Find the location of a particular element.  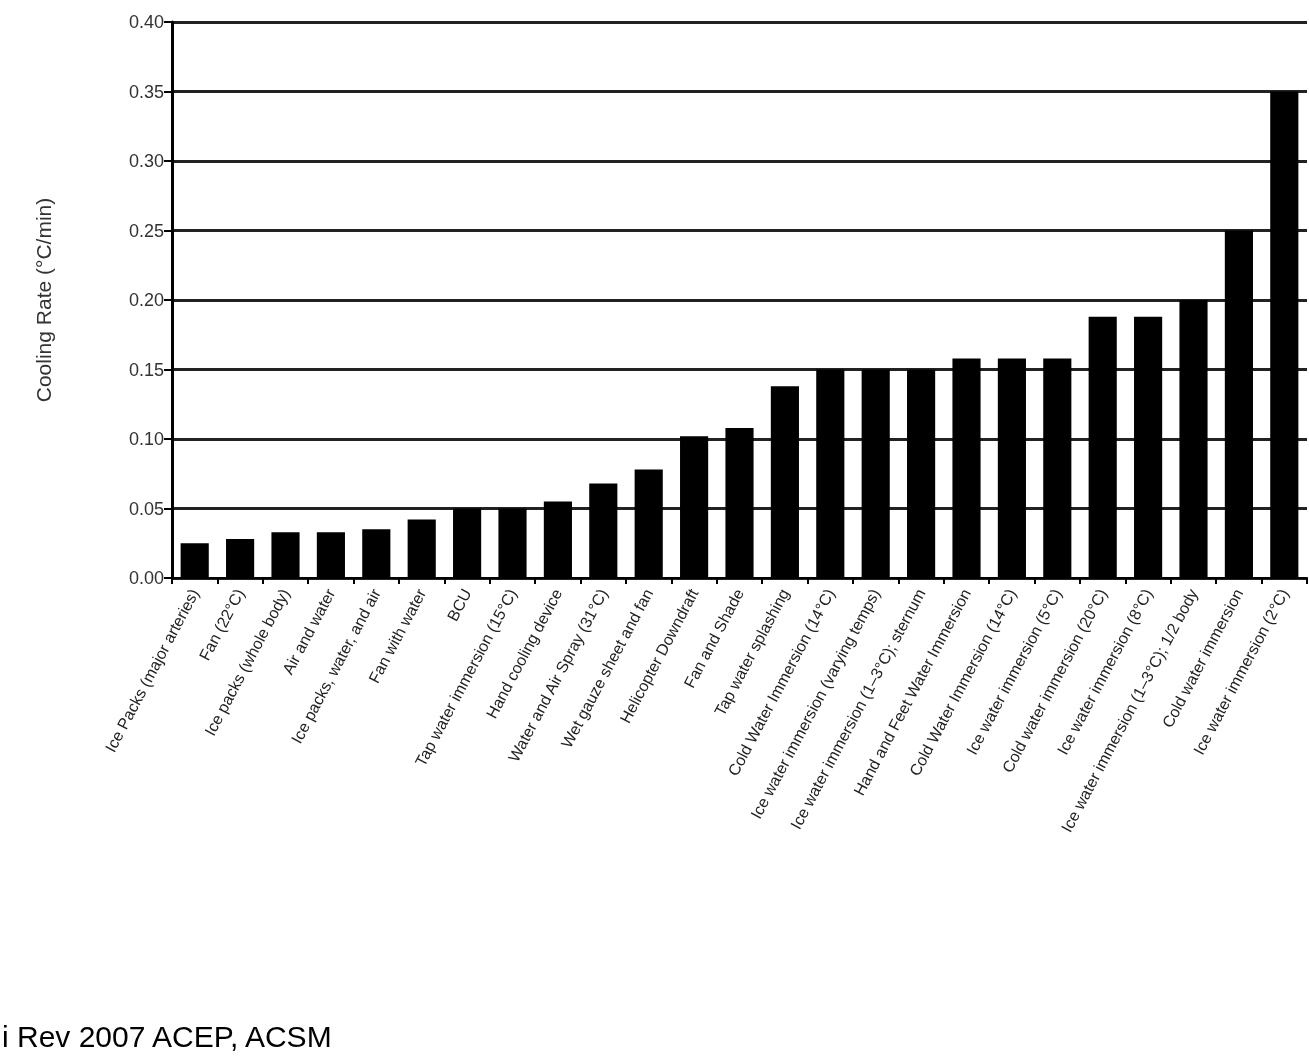

y-tick-label: 0.30 is located at coordinates (146, 161).